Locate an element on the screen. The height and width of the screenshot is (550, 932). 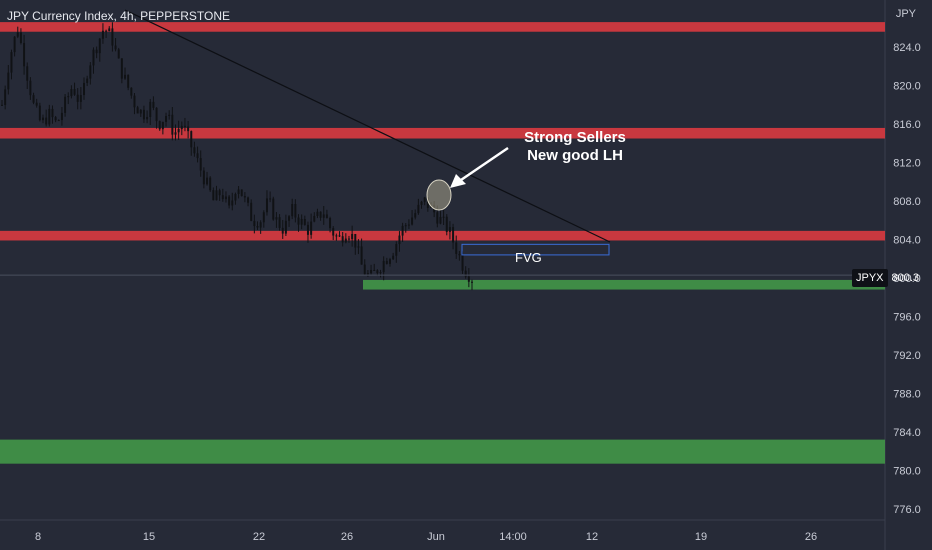
y-tick-label: 780.0 is located at coordinates (907, 471).